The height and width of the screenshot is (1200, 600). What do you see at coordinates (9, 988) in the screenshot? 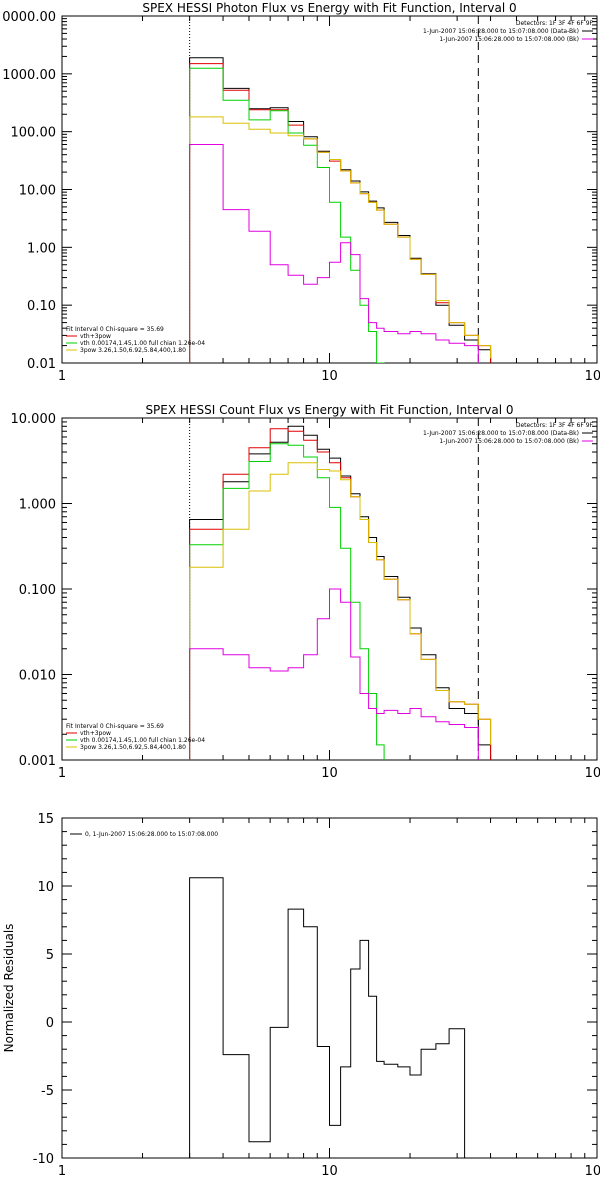
I see `y-axis-label: Normalized Residuals` at bounding box center [9, 988].